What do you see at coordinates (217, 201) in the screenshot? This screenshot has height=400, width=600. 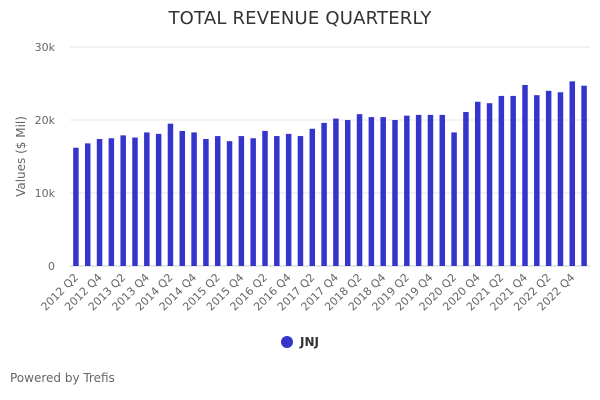 I see `bar-2015-q2` at bounding box center [217, 201].